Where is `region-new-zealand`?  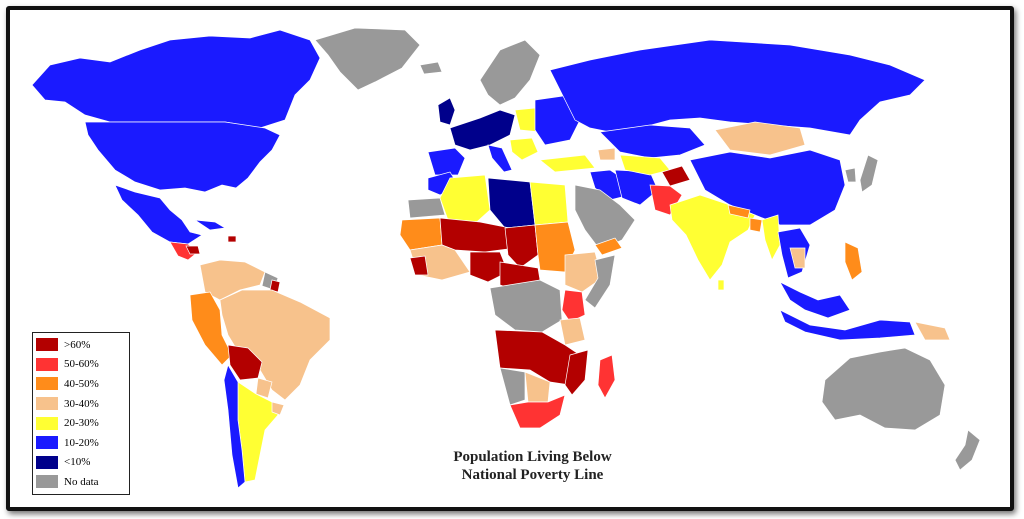 region-new-zealand is located at coordinates (967, 450).